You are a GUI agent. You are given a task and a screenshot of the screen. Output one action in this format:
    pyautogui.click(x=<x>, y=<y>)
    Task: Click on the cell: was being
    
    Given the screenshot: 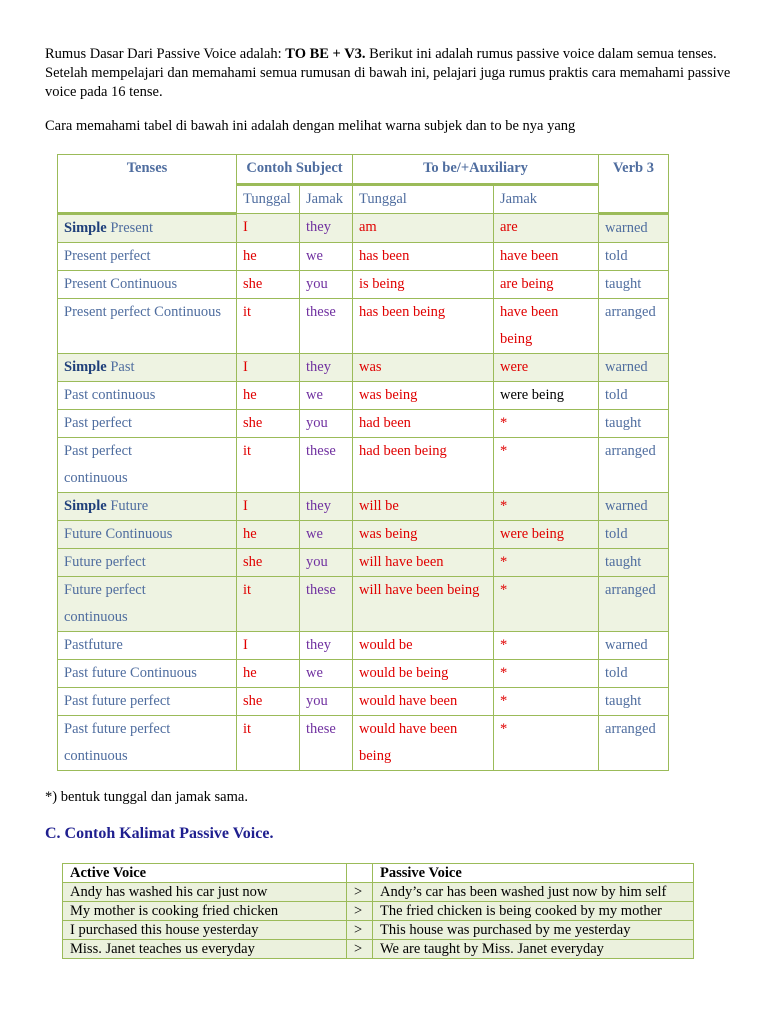 What is the action you would take?
    pyautogui.click(x=423, y=534)
    